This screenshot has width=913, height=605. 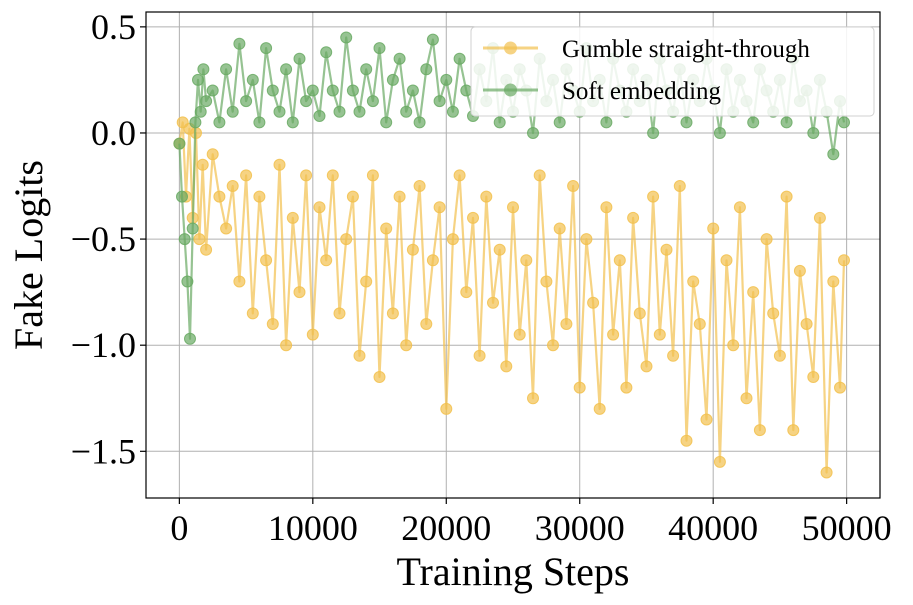 What do you see at coordinates (686, 49) in the screenshot?
I see `legend-label-gumble: Gumble straight-through` at bounding box center [686, 49].